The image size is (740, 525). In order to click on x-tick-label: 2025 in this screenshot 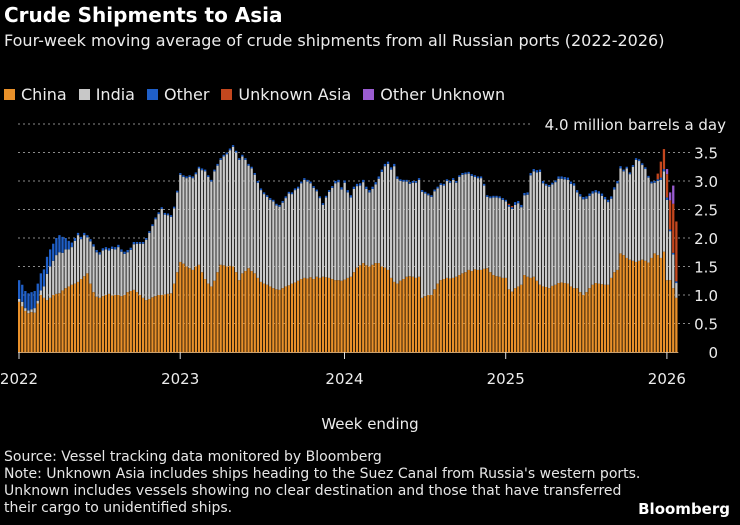, I will do `click(506, 379)`.